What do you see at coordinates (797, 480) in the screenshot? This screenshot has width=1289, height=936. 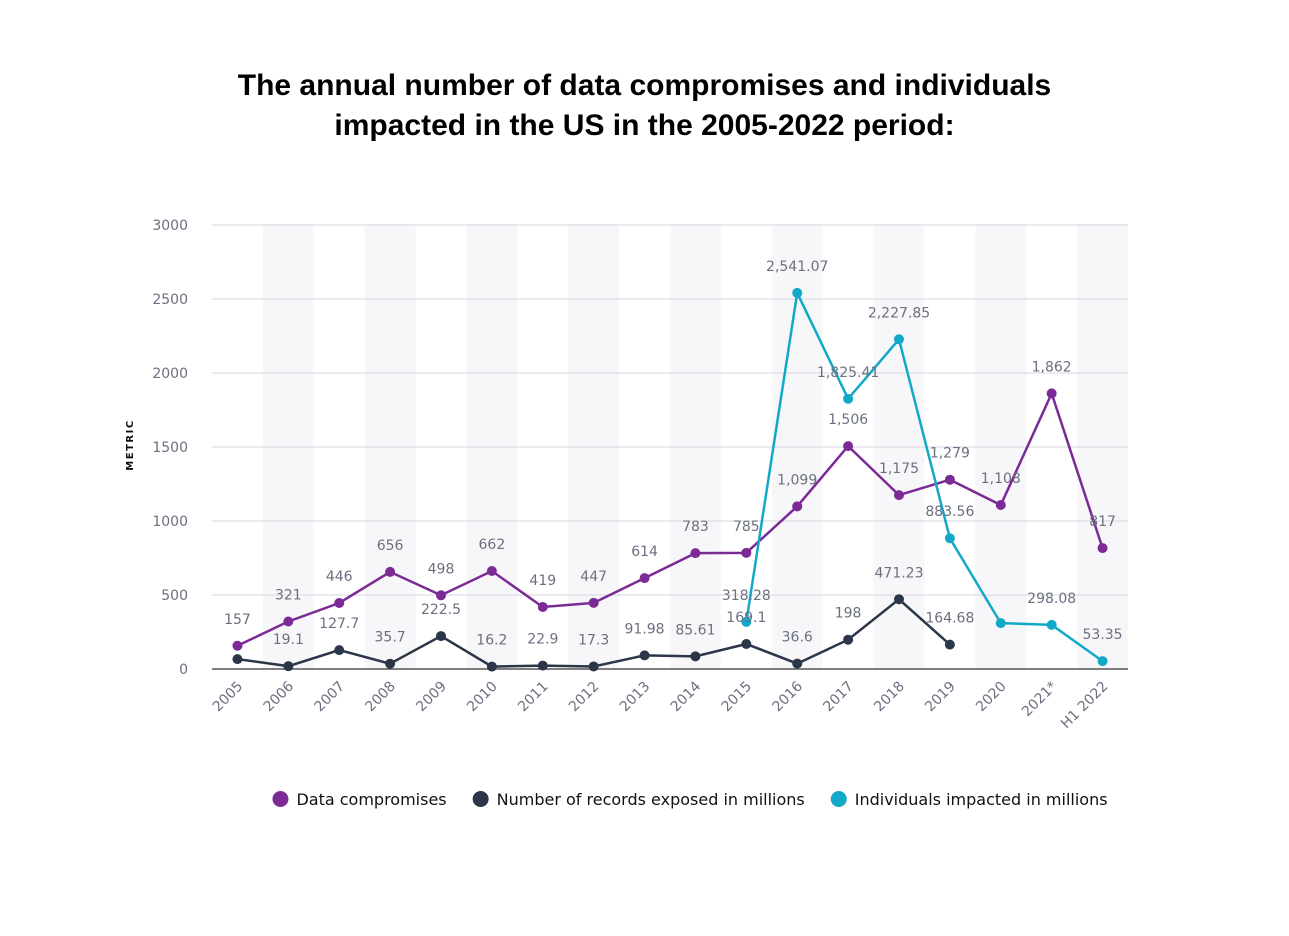 I see `data-label: 1,099` at bounding box center [797, 480].